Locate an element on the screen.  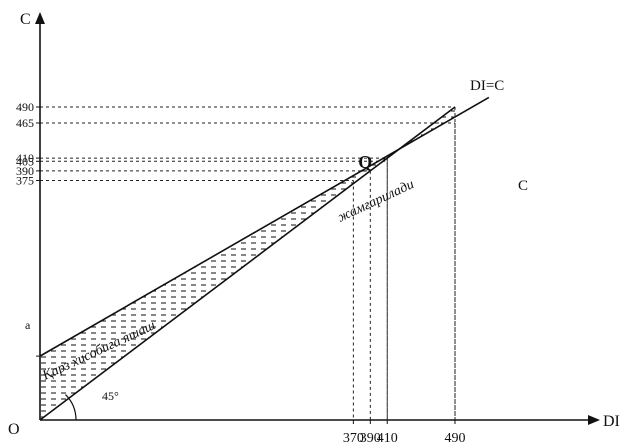
y-intercept-label: a is located at coordinates (28, 325).